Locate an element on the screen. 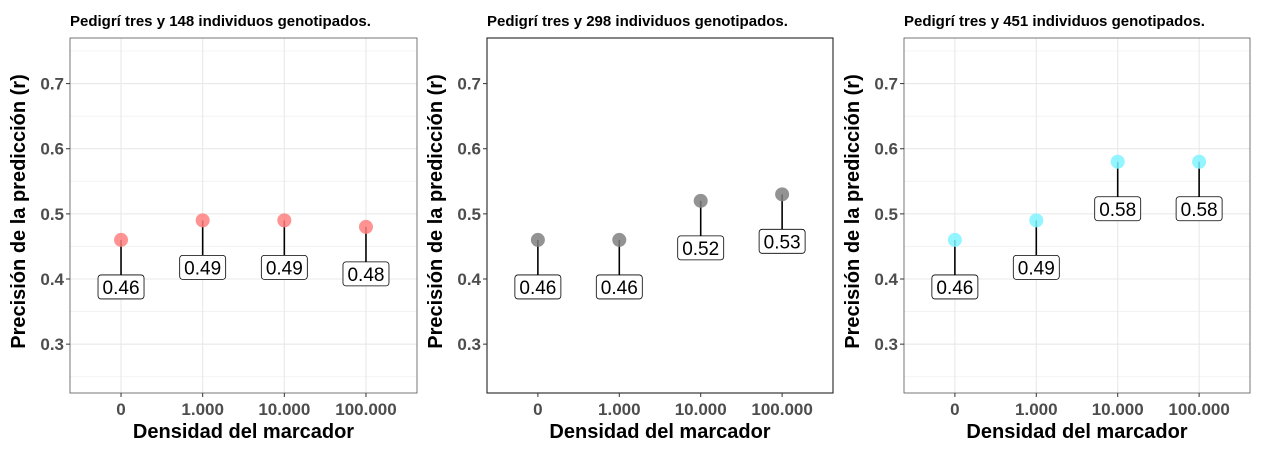 This screenshot has width=1266, height=458. data-label: 0.48 is located at coordinates (365, 275).